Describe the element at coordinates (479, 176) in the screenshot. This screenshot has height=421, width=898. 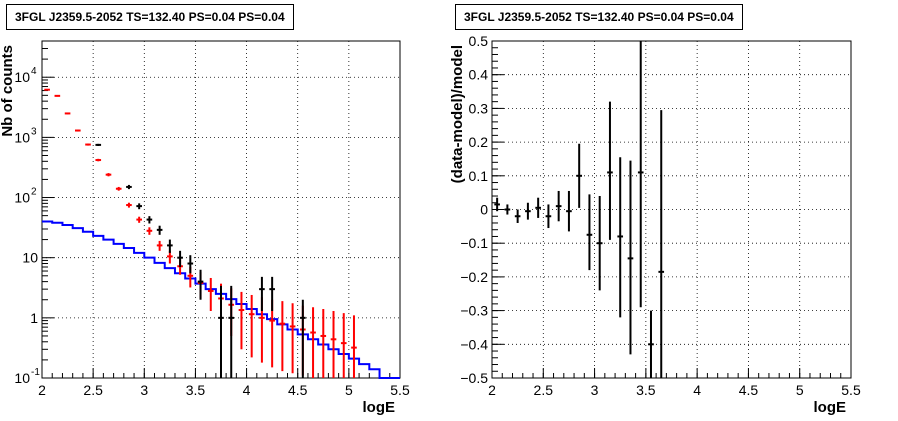
I see `y-tick-label: 0.1` at that location.